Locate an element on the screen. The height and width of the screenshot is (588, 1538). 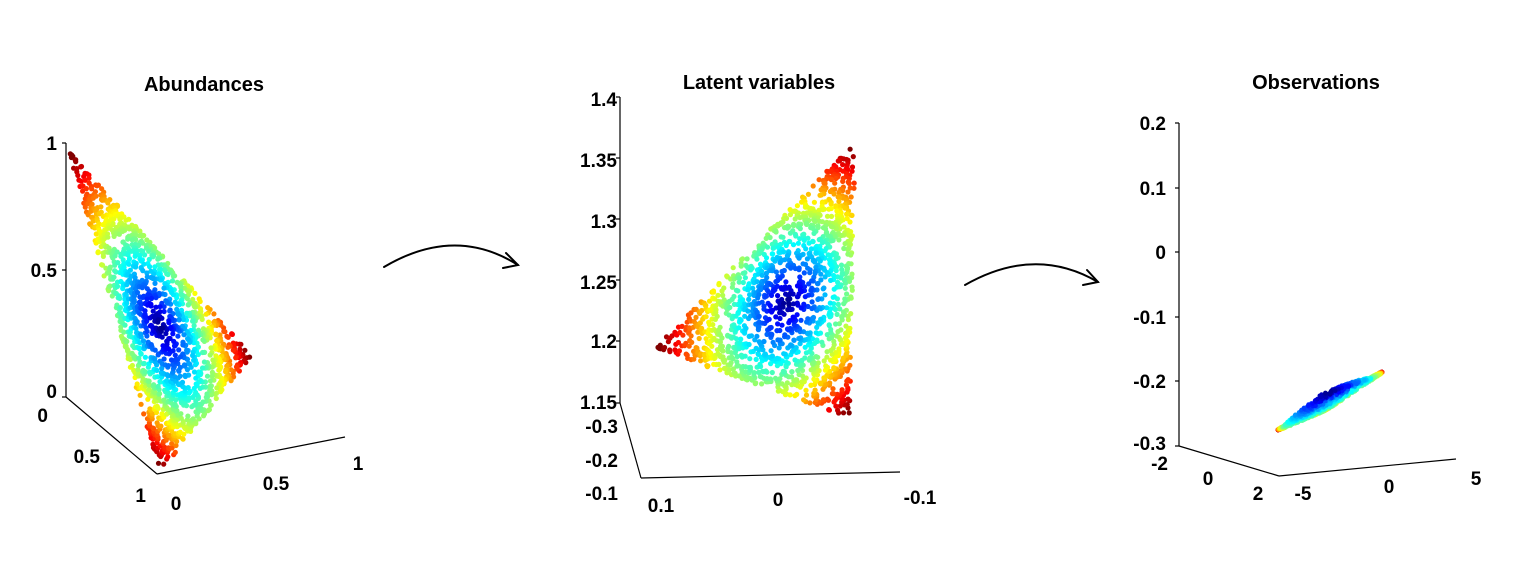
chart-title-latent: Latent variables is located at coordinates (759, 83).